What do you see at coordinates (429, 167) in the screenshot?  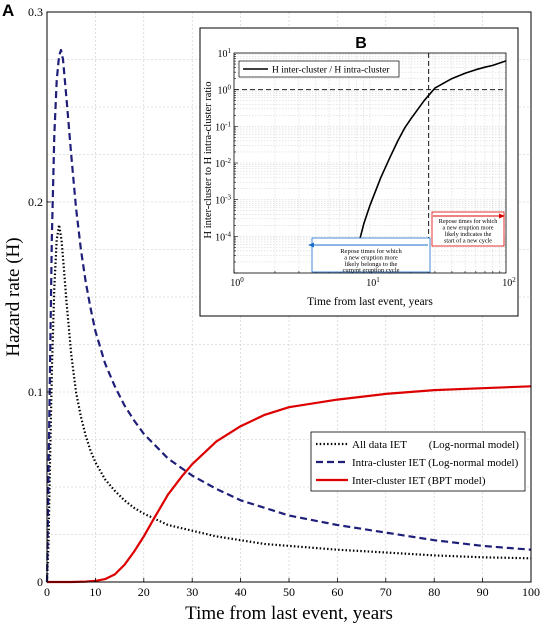 I see `series-line-ratio` at bounding box center [429, 167].